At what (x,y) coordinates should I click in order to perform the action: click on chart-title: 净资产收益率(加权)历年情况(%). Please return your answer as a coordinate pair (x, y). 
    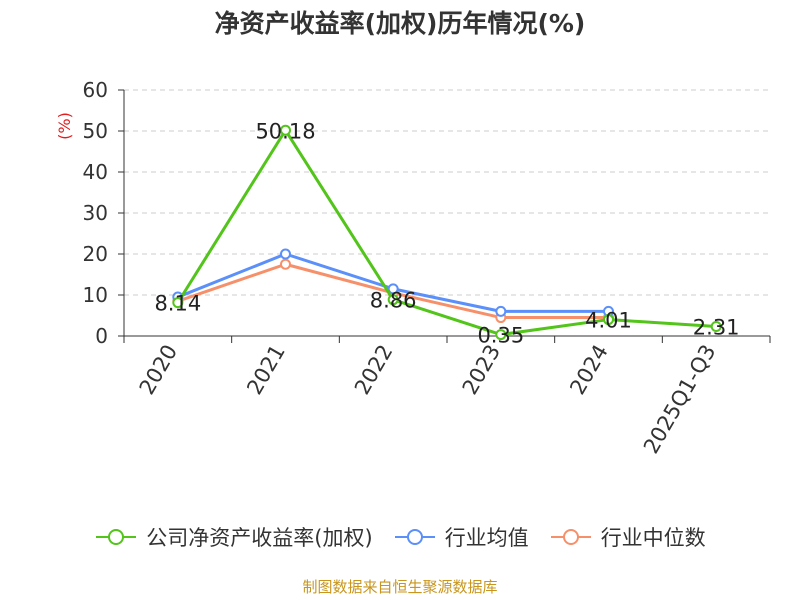
    Looking at the image, I should click on (400, 23).